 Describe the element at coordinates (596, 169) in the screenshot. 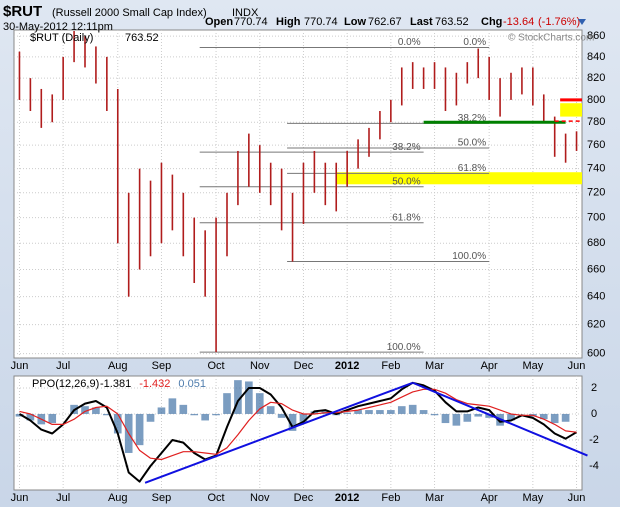

I see `y-tick-label: 740` at that location.